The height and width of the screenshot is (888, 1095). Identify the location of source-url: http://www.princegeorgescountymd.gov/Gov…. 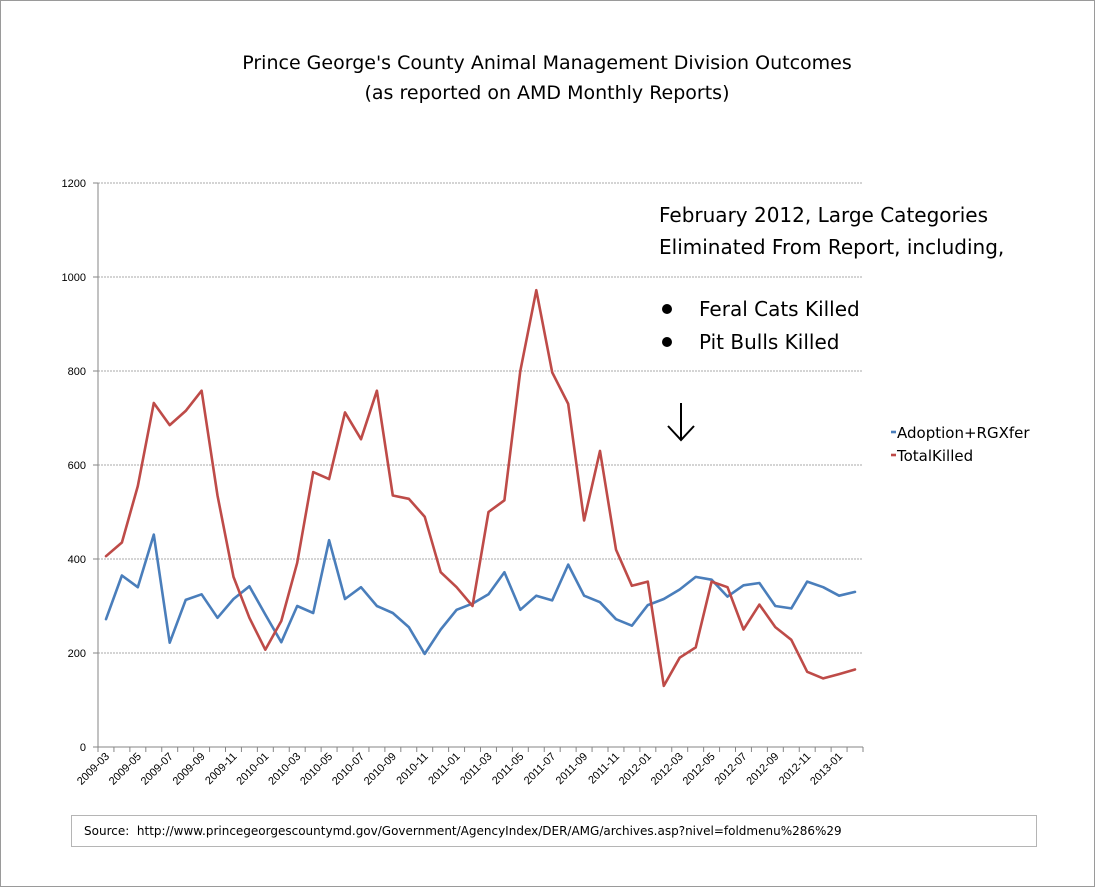
(489, 831).